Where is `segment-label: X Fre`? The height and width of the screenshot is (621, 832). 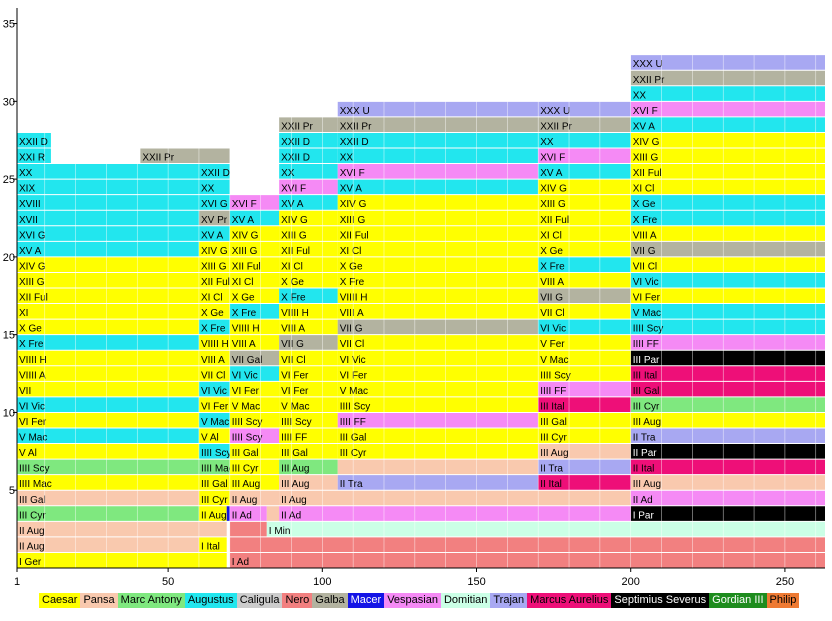
segment-label: X Fre is located at coordinates (244, 313).